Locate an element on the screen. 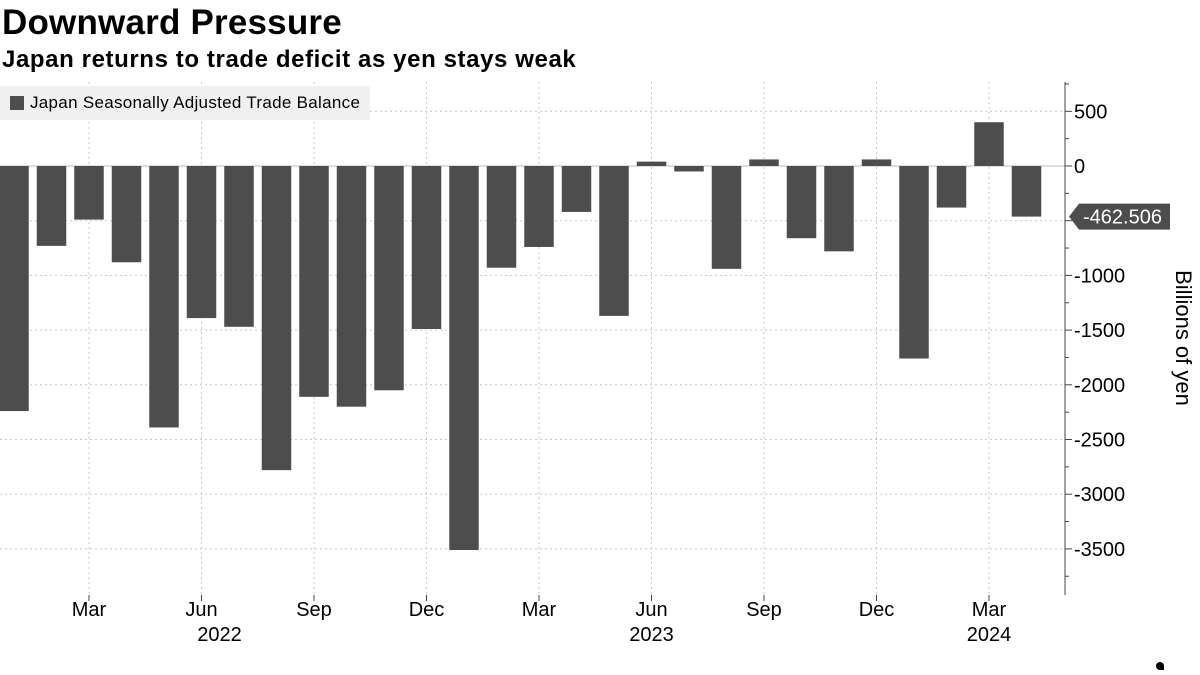 The height and width of the screenshot is (675, 1200). y-tick-label: 0 is located at coordinates (1079, 167).